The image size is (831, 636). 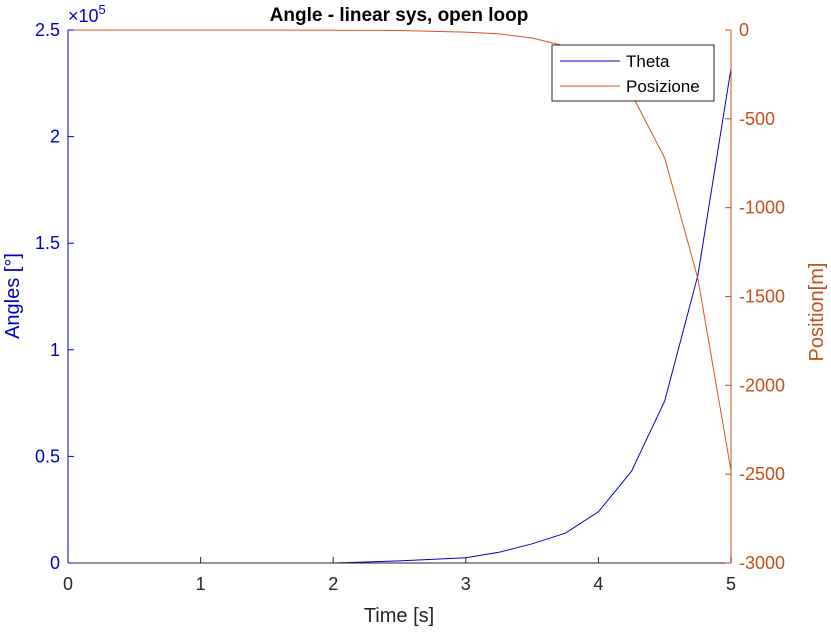 I want to click on legend-box, so click(x=633, y=73).